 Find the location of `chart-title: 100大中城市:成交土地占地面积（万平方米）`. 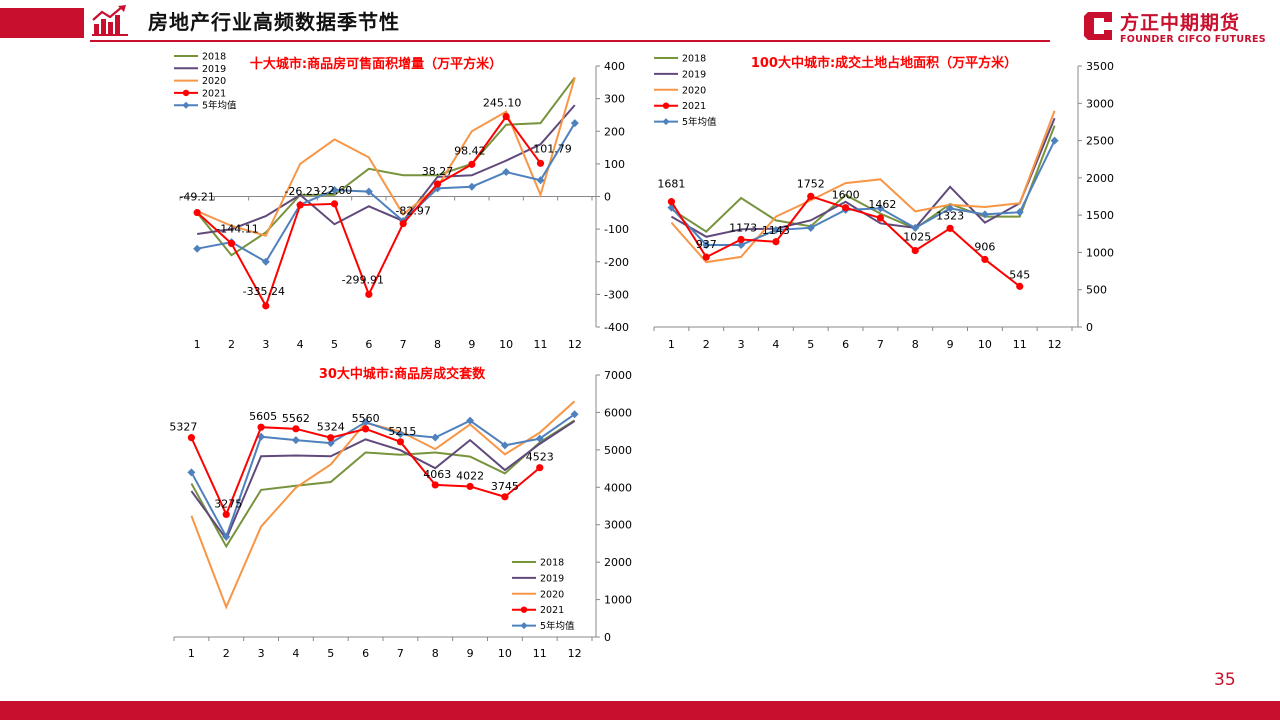

chart-title: 100大中城市:成交土地占地面积（万平方米） is located at coordinates (884, 63).